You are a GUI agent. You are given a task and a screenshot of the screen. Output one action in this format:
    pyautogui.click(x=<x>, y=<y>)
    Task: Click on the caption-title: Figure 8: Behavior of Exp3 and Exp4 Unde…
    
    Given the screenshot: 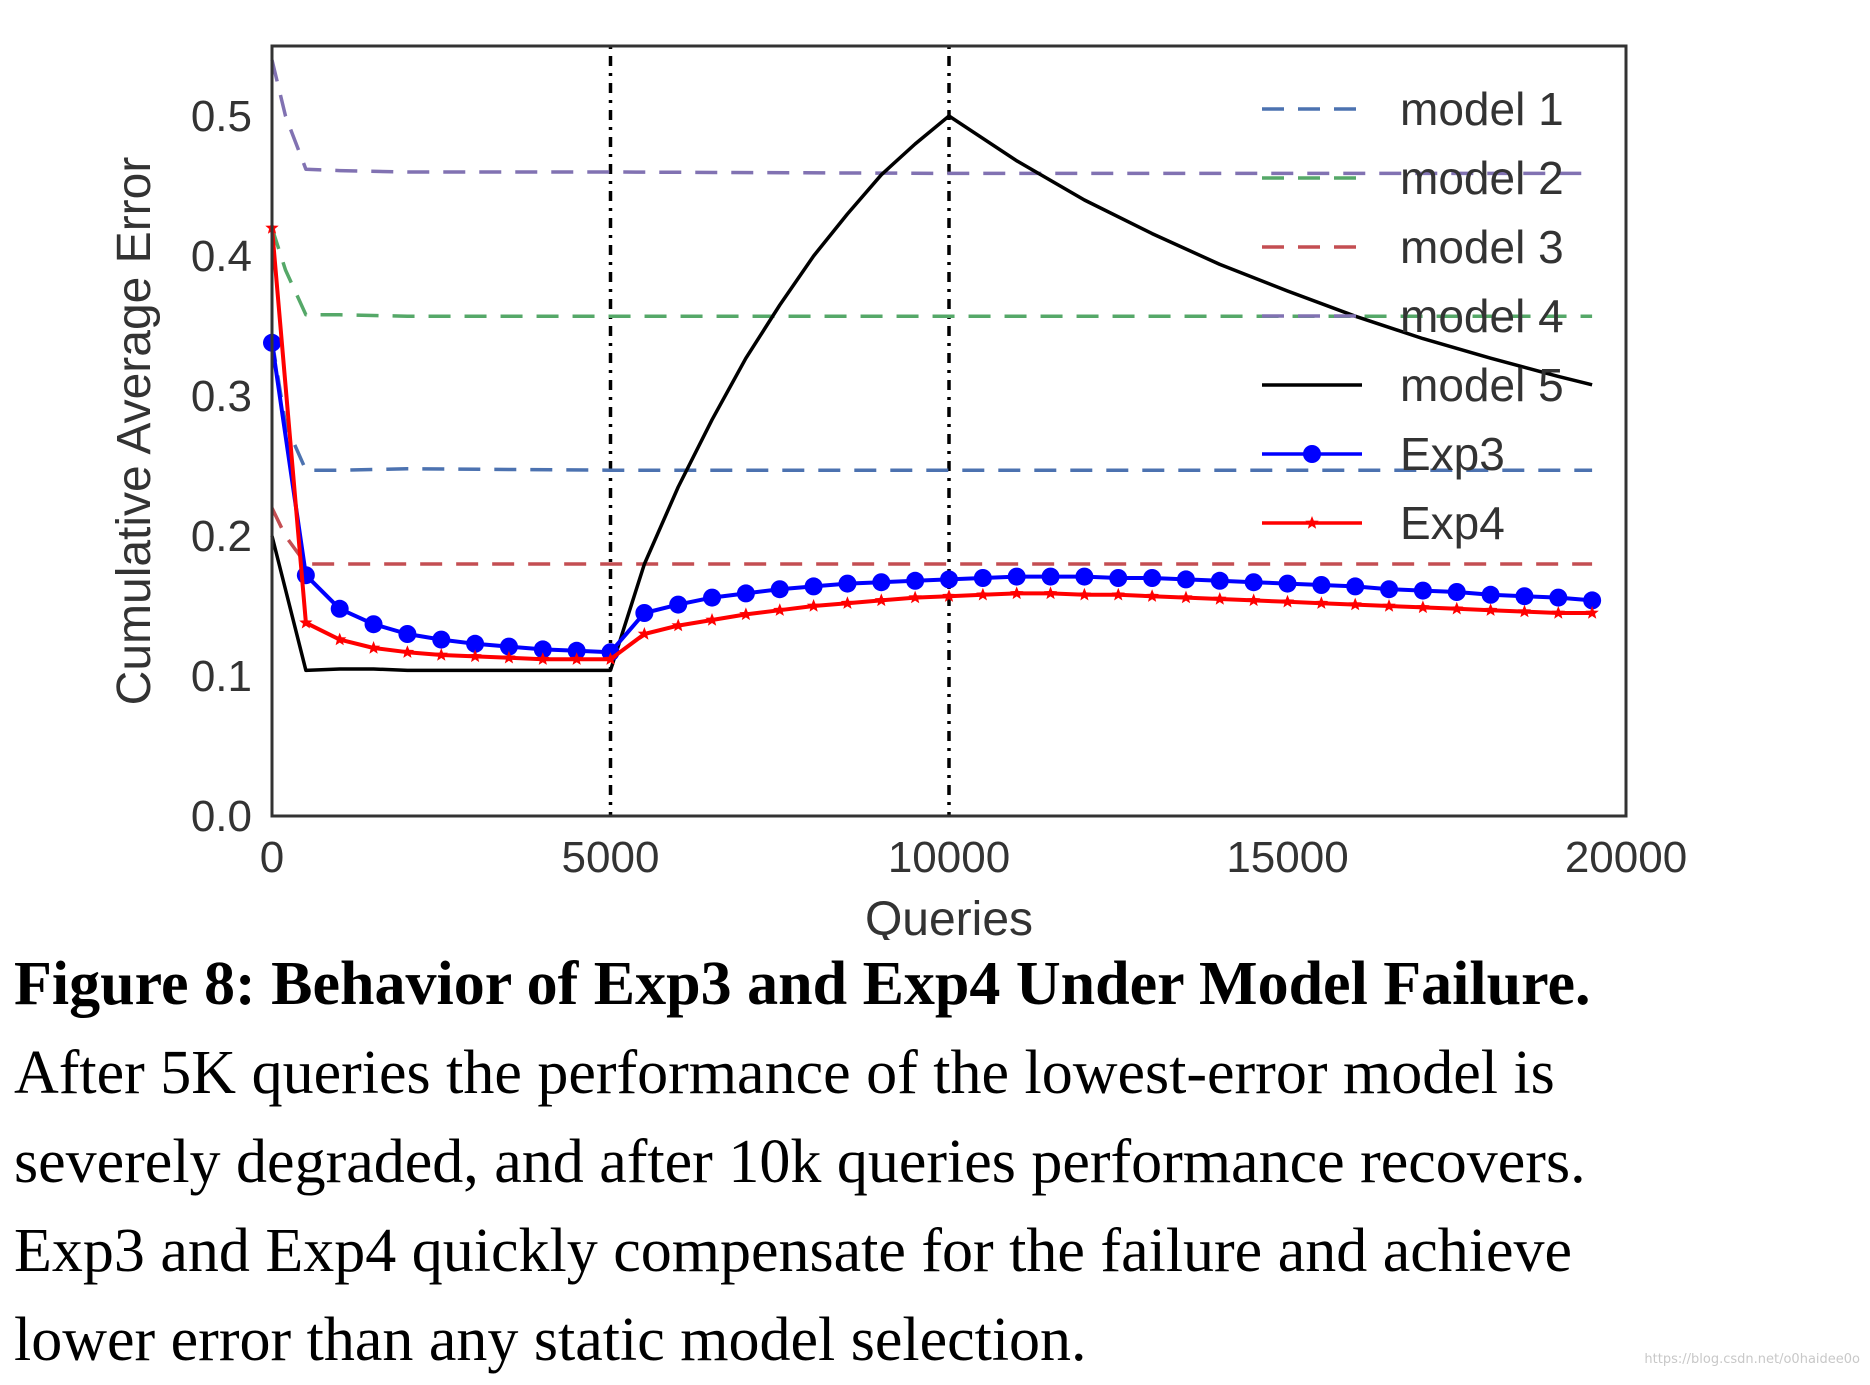 What is the action you would take?
    pyautogui.click(x=802, y=984)
    